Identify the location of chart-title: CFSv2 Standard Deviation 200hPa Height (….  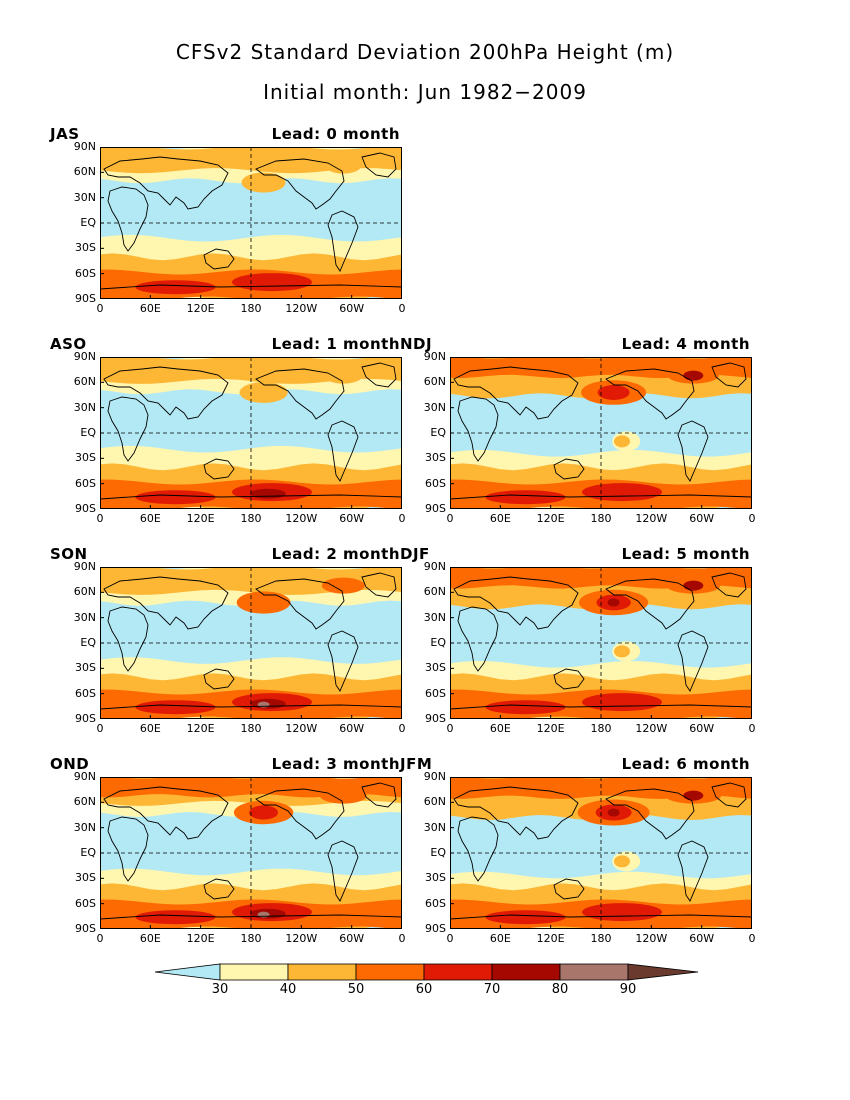
(425, 52).